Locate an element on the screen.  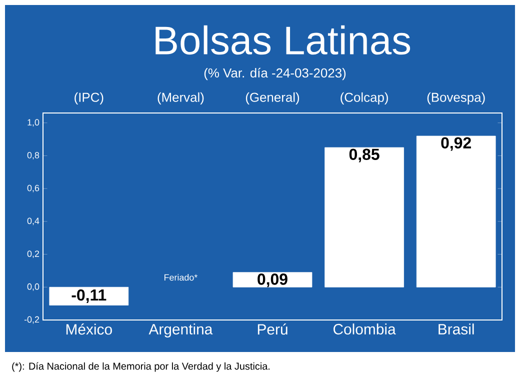
y-tick-label: 0,0 is located at coordinates (33, 287).